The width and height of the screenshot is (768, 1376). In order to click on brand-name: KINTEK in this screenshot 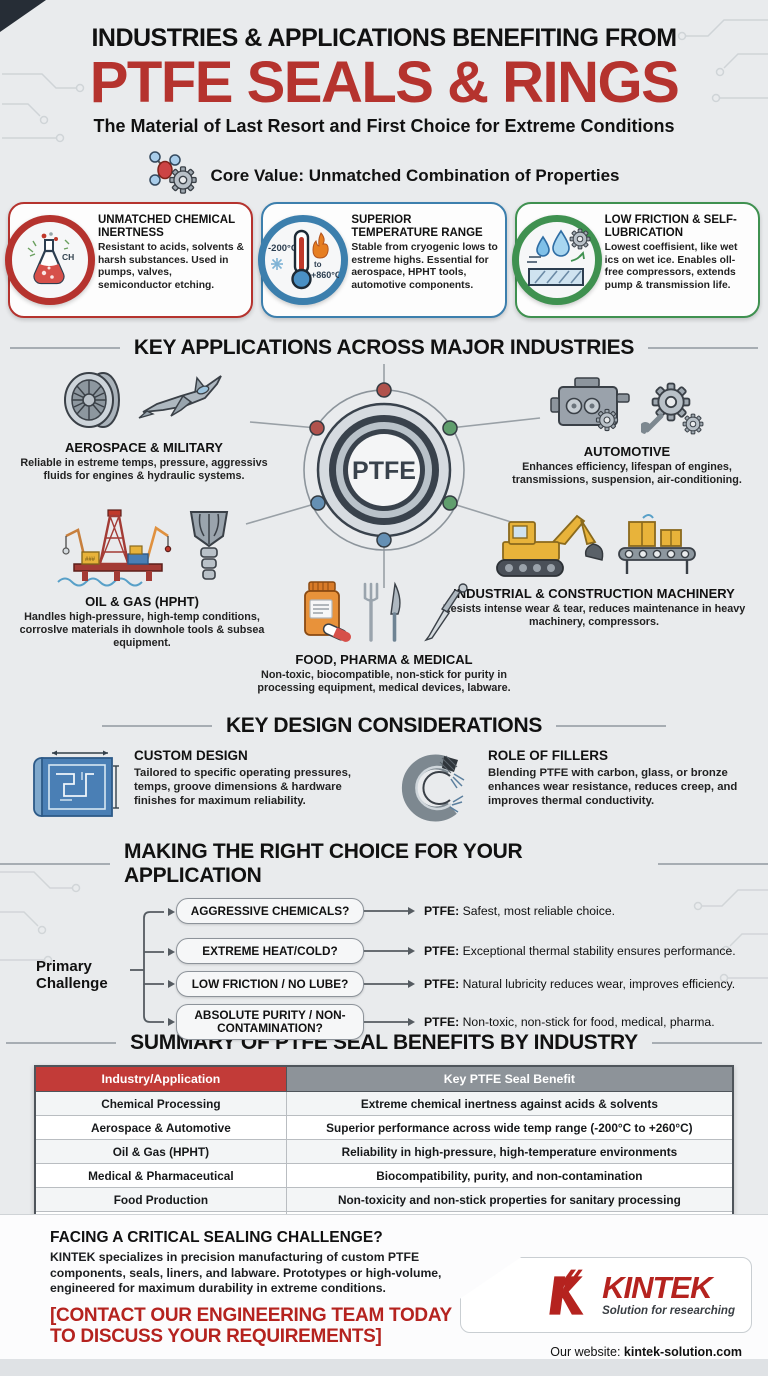, I will do `click(657, 1288)`.